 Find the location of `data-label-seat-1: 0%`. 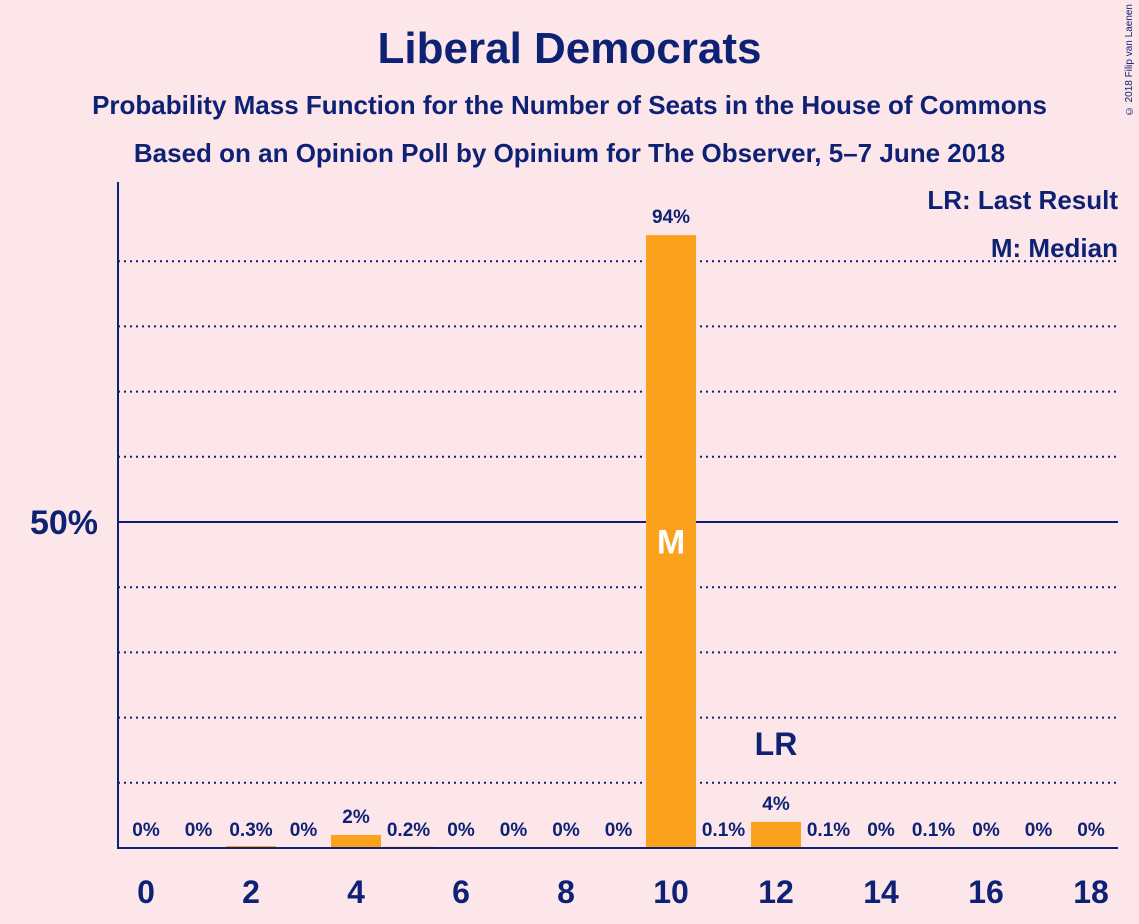

data-label-seat-1: 0% is located at coordinates (199, 830).